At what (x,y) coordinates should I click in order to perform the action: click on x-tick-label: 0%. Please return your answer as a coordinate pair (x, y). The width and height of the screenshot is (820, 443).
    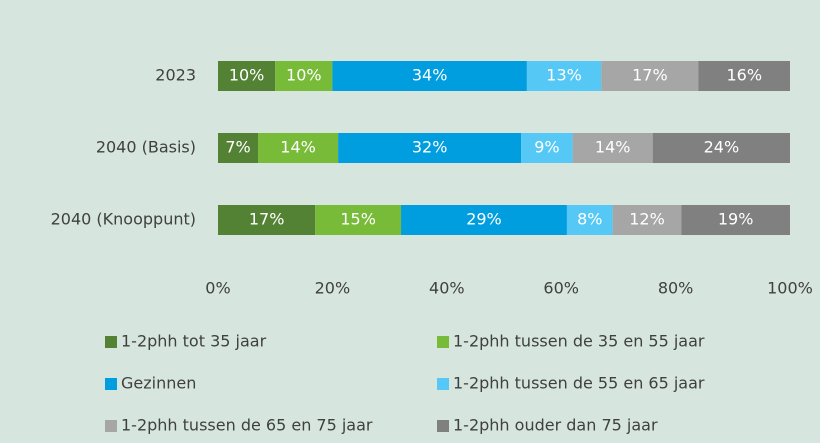
    Looking at the image, I should click on (217, 288).